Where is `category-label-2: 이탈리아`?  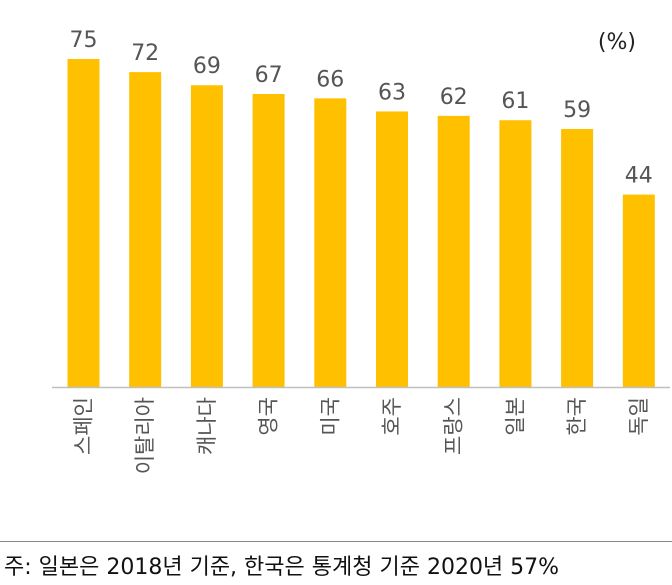
category-label-2: 이탈리아 is located at coordinates (145, 435).